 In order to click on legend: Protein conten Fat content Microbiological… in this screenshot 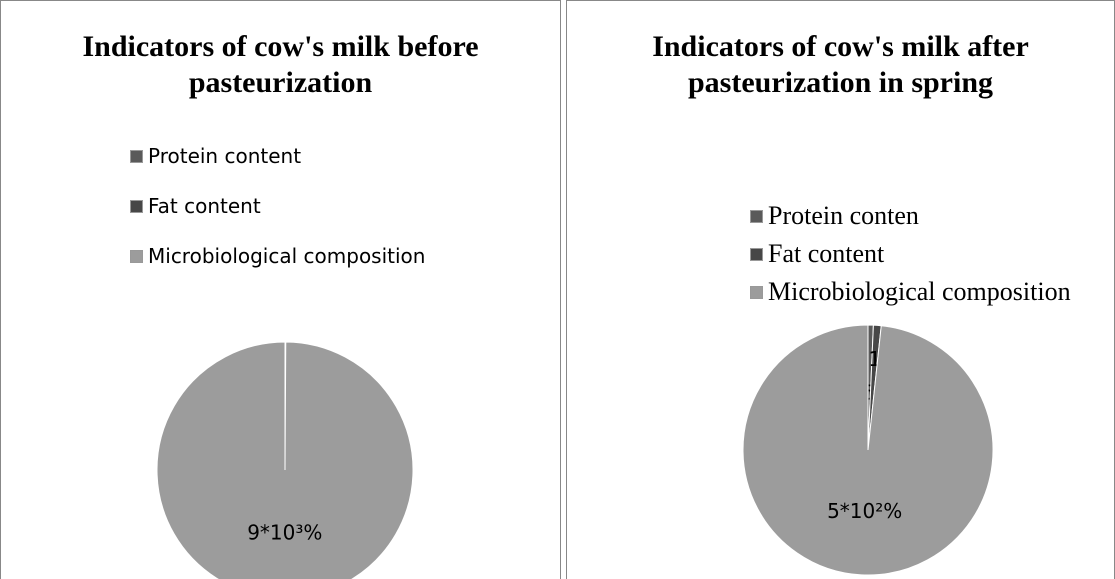, I will do `click(910, 254)`.